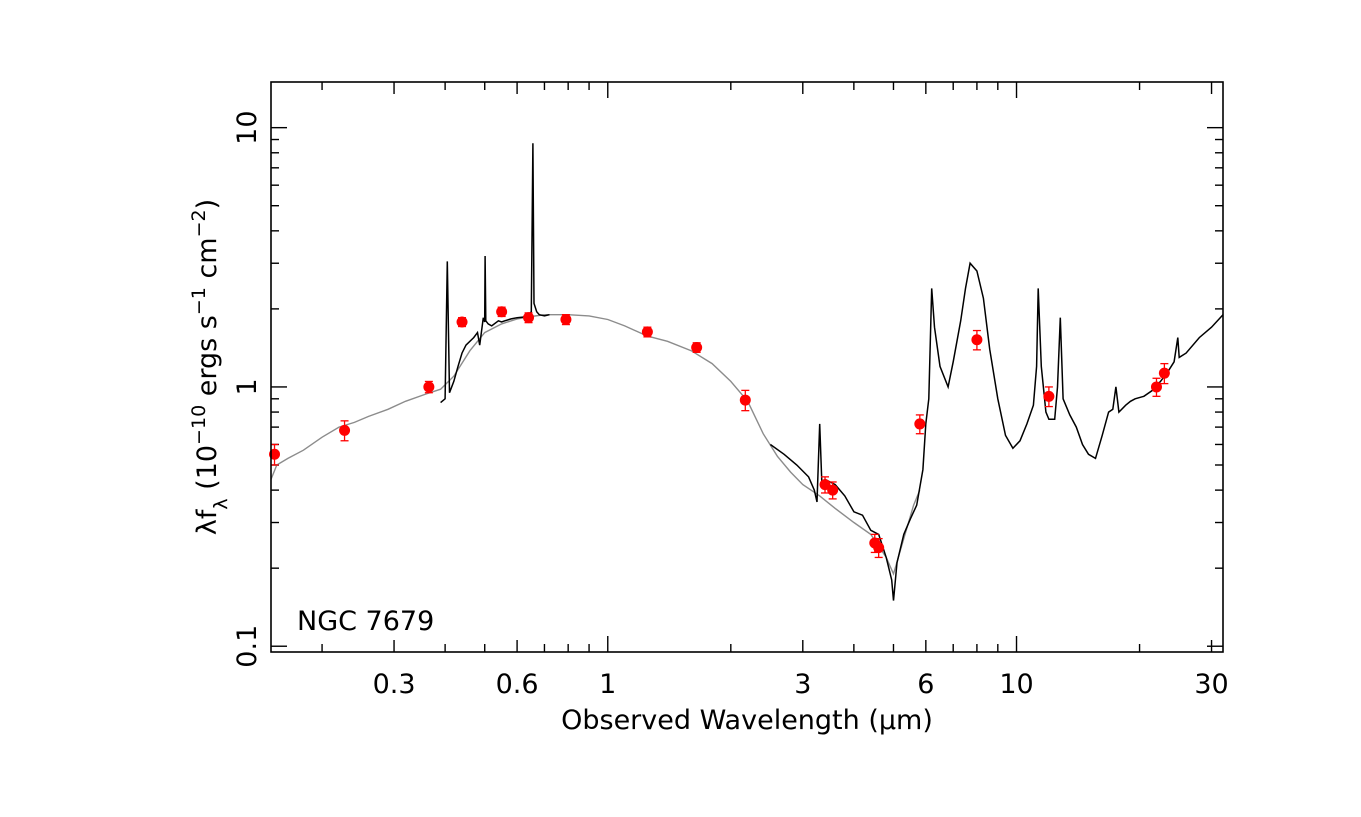  I want to click on y-label-exp1: −10, so click(199, 425).